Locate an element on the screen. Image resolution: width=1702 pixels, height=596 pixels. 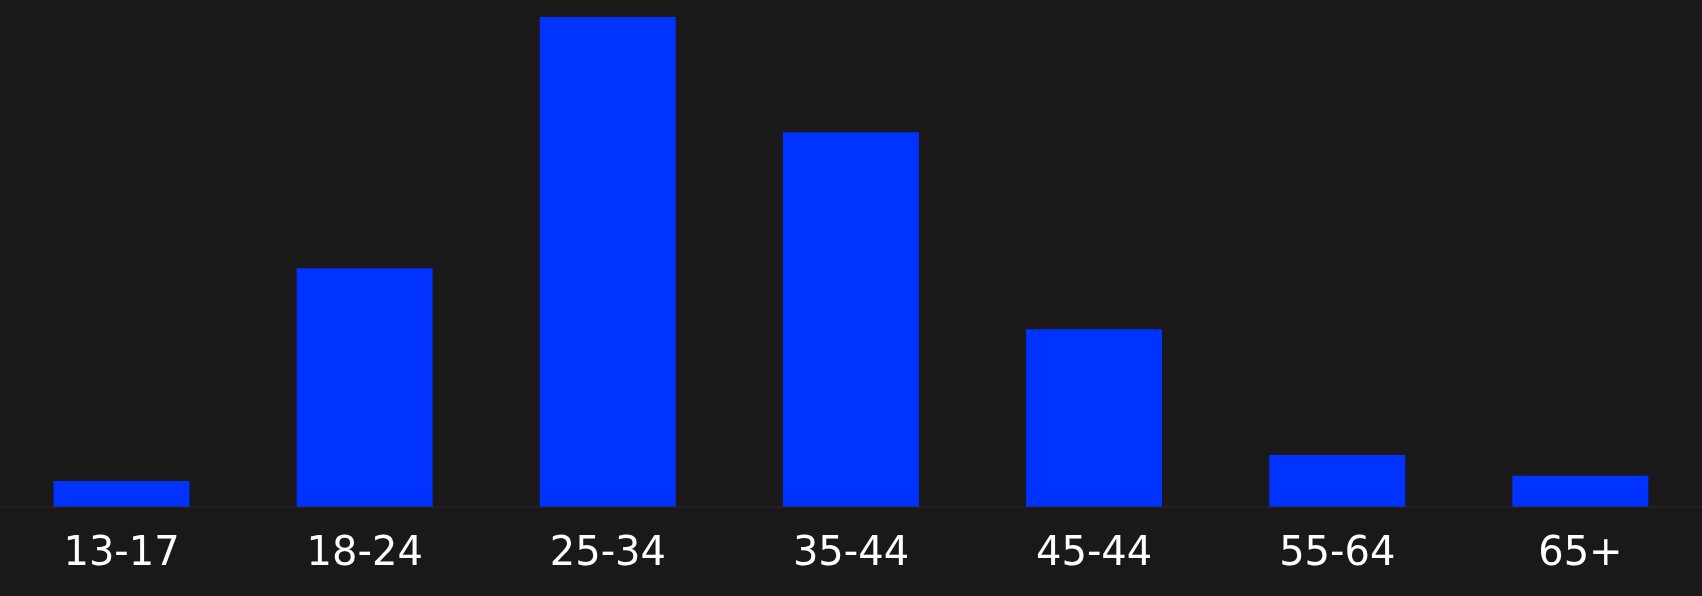
x-tick-label: 45-44 is located at coordinates (1094, 551).